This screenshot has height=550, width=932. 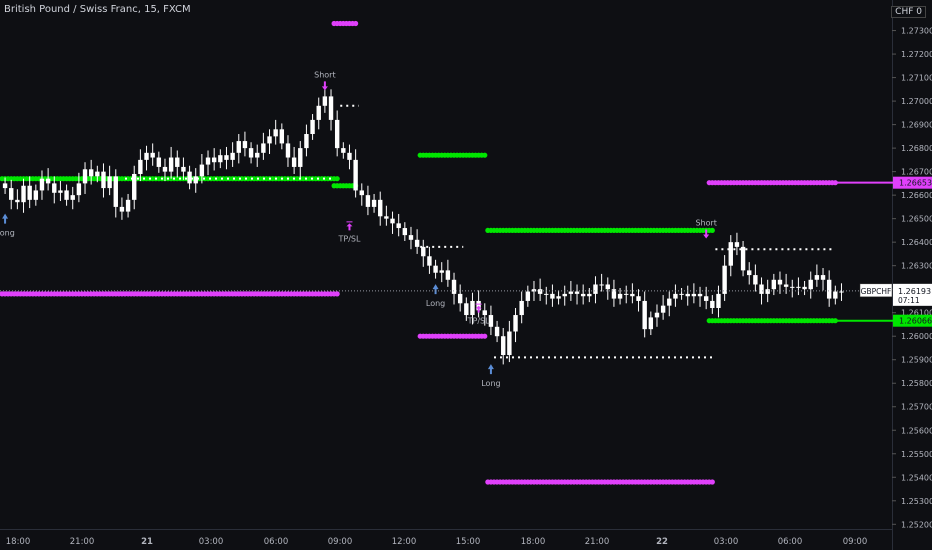 What do you see at coordinates (912, 182) in the screenshot?
I see `level-price-tag: 1.26653` at bounding box center [912, 182].